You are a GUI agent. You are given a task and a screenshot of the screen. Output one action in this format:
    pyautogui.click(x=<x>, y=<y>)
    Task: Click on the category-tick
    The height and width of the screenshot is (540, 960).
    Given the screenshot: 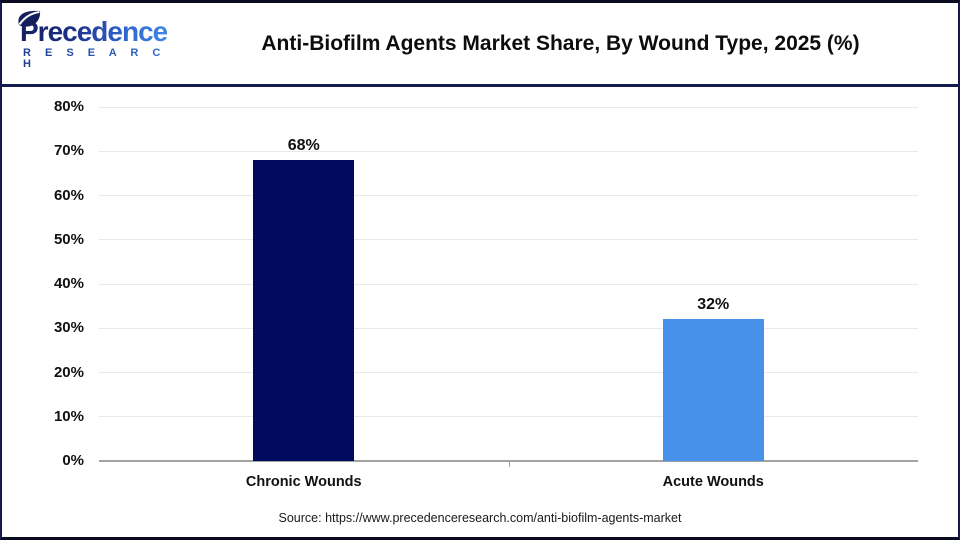 What is the action you would take?
    pyautogui.click(x=509, y=464)
    